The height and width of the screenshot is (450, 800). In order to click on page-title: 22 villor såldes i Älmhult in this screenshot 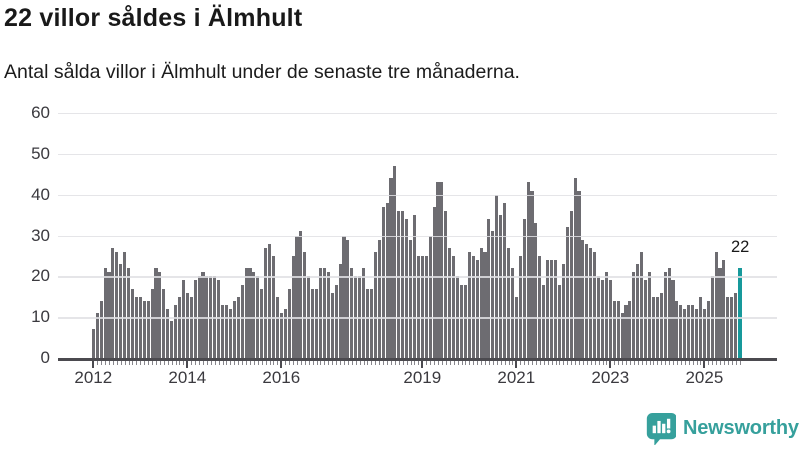, I will do `click(153, 18)`.